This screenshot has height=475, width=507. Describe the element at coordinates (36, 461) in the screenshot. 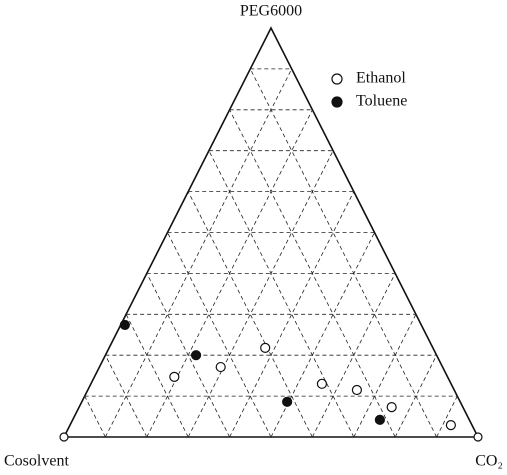

I see `left-label: Cosolvent` at that location.